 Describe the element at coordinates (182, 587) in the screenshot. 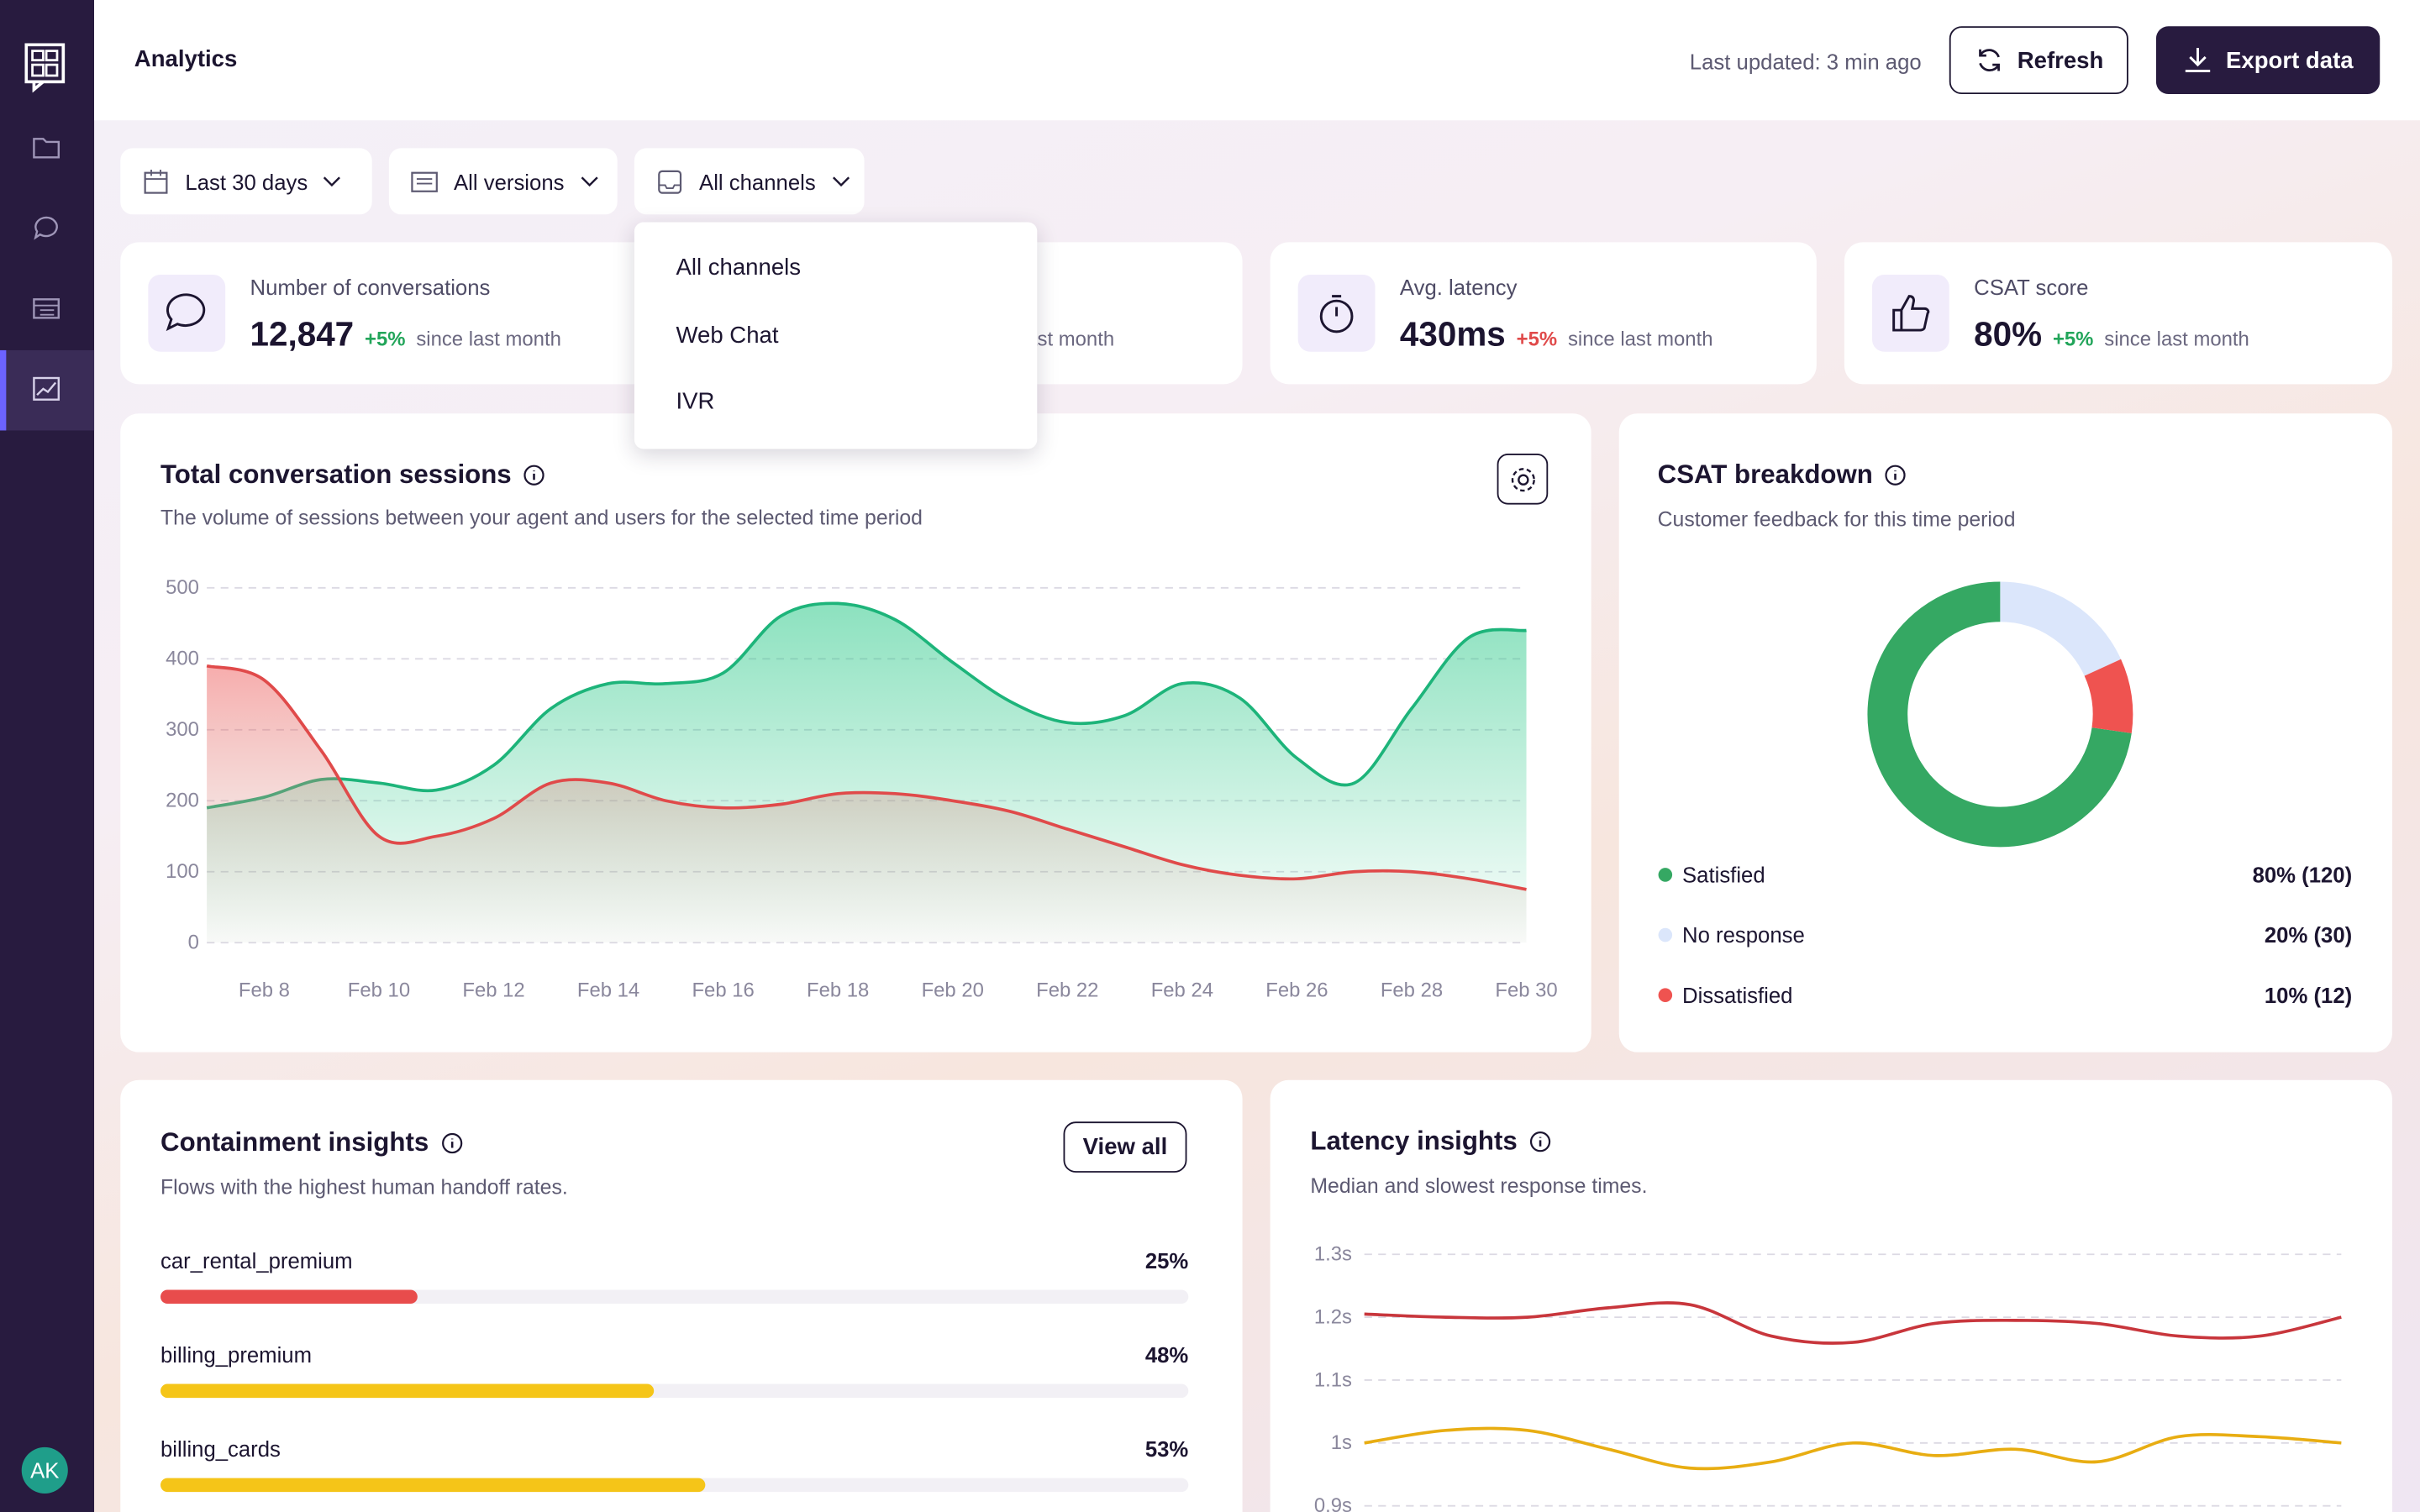

I see `y-tick-label: 500` at that location.